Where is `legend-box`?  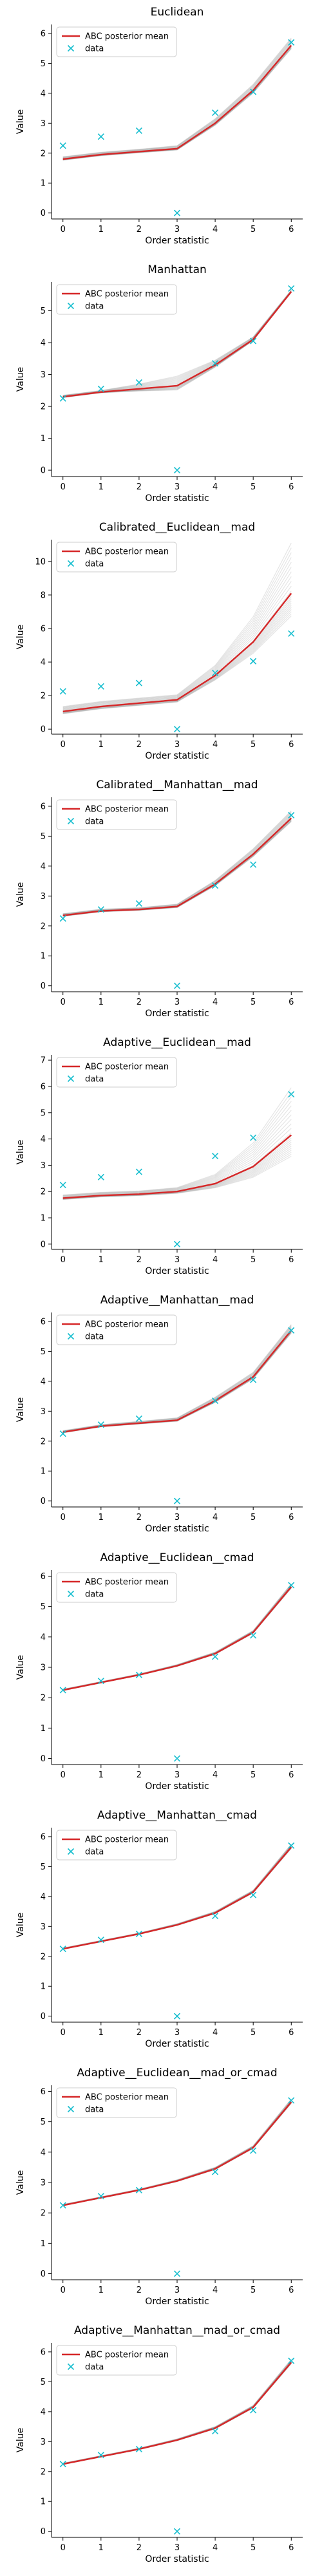 legend-box is located at coordinates (116, 2361).